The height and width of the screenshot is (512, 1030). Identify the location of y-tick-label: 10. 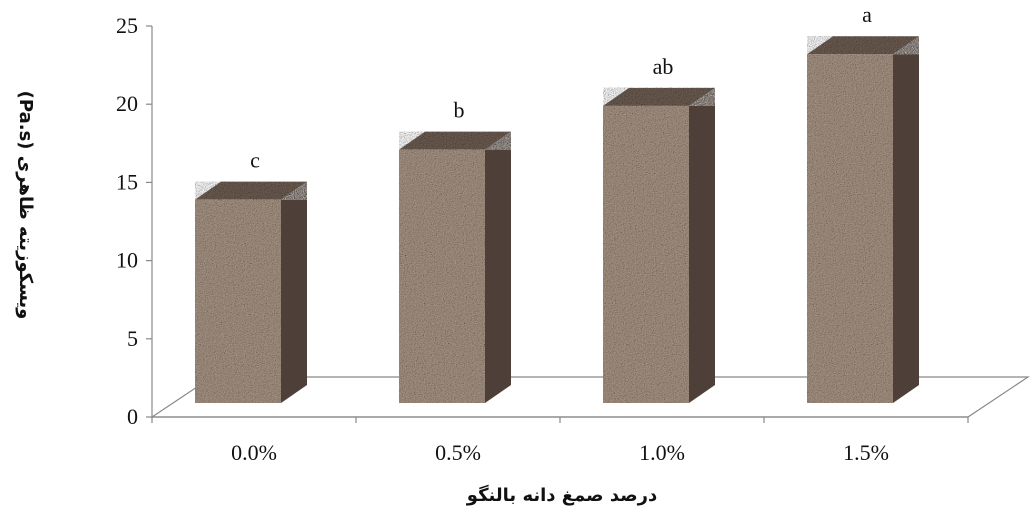
(127, 260).